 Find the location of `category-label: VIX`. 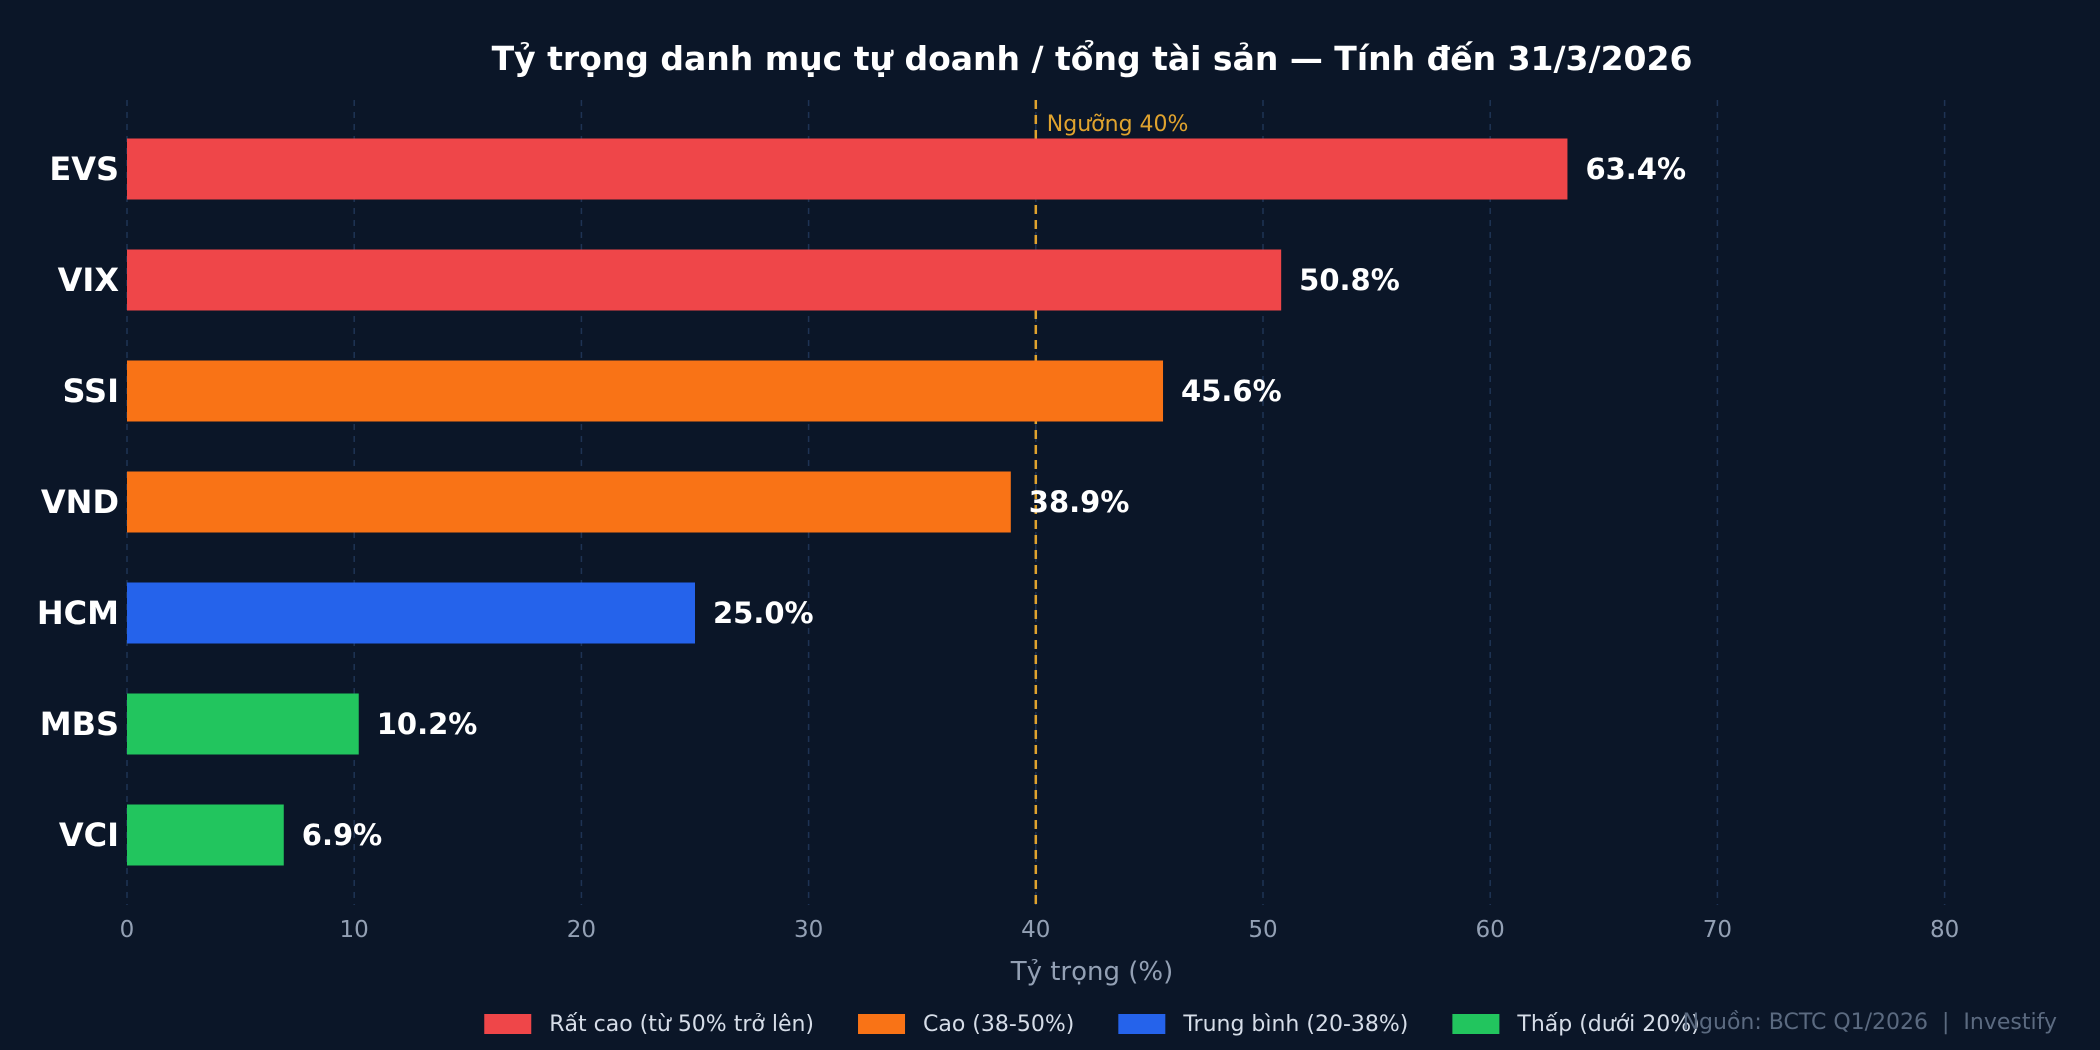

category-label: VIX is located at coordinates (89, 280).